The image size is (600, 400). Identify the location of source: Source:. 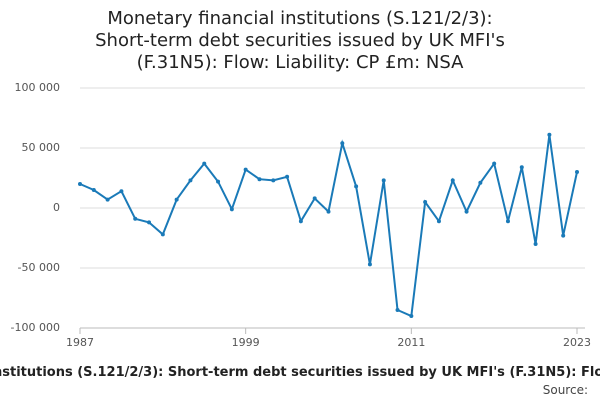
(565, 390).